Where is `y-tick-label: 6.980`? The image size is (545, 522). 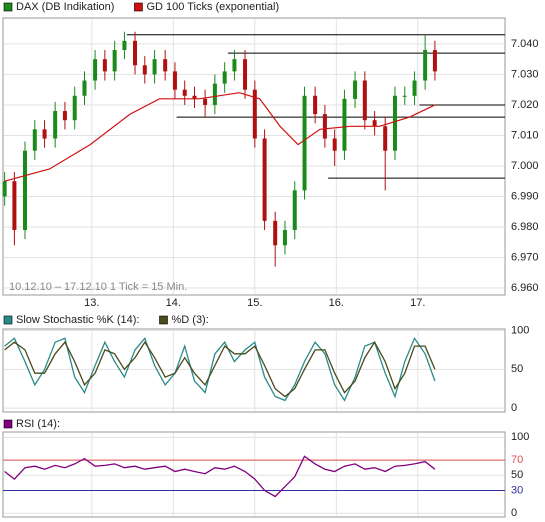
y-tick-label: 6.980 is located at coordinates (525, 227).